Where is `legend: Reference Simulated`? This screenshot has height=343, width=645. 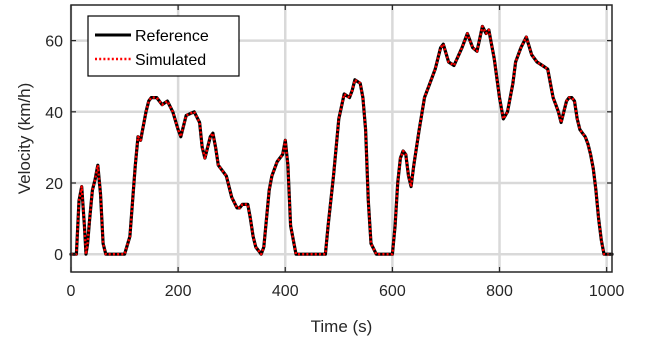
legend: Reference Simulated is located at coordinates (163, 46).